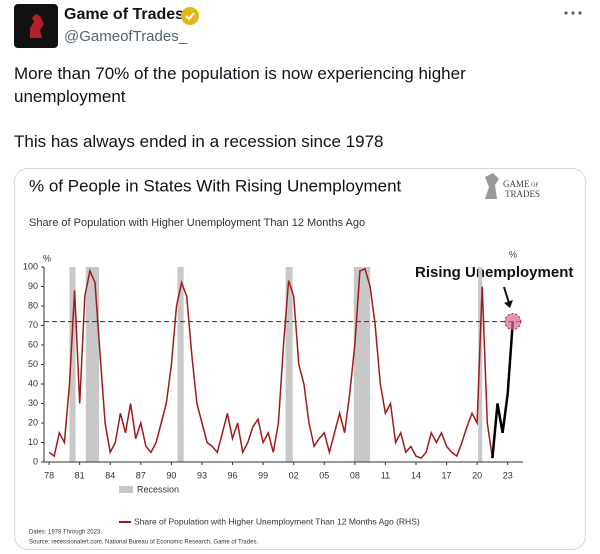  What do you see at coordinates (158, 489) in the screenshot?
I see `legend-label: Recession` at bounding box center [158, 489].